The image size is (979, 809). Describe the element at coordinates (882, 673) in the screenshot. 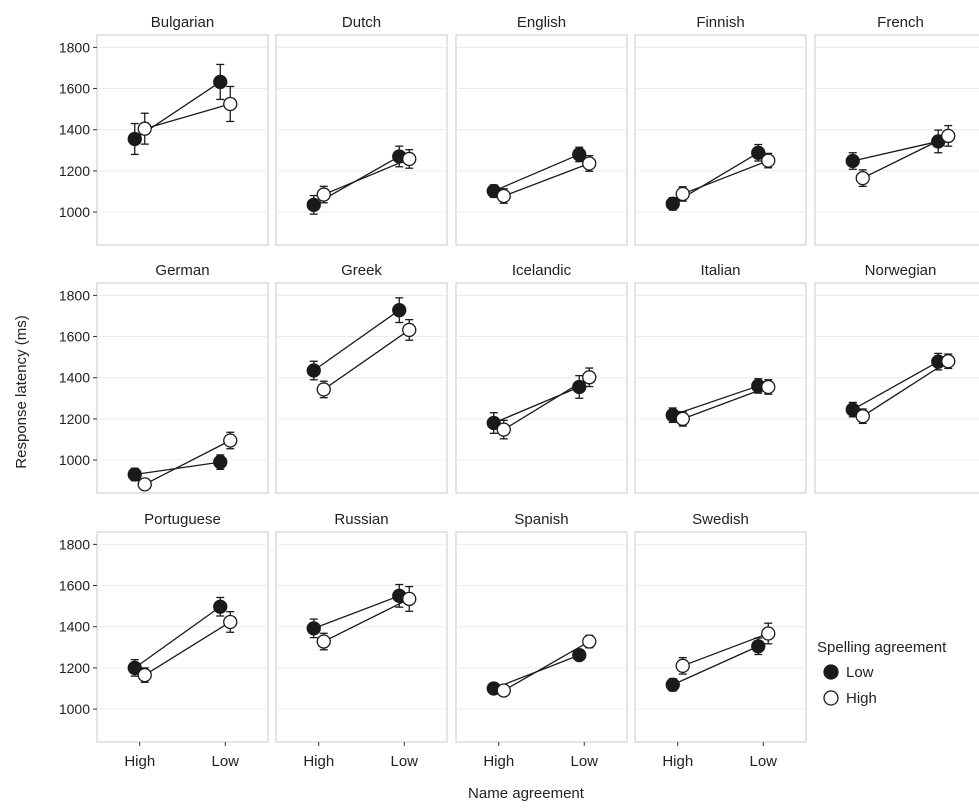

I see `legend: Spelling agreement Low High` at that location.